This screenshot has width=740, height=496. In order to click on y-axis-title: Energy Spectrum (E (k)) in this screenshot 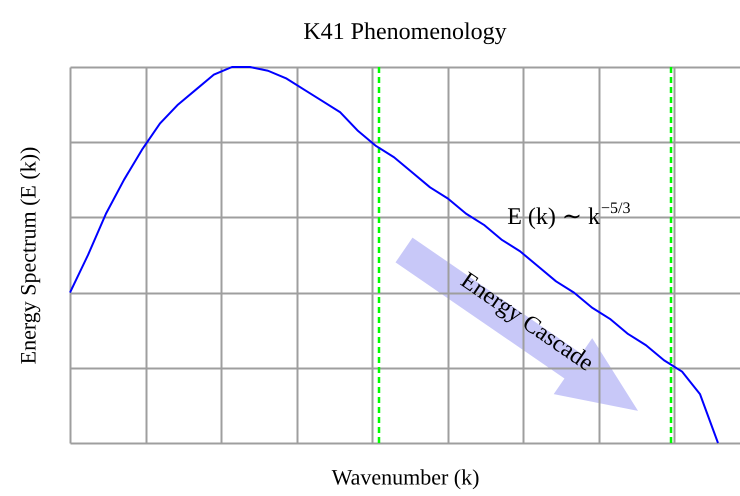, I will do `click(28, 255)`.